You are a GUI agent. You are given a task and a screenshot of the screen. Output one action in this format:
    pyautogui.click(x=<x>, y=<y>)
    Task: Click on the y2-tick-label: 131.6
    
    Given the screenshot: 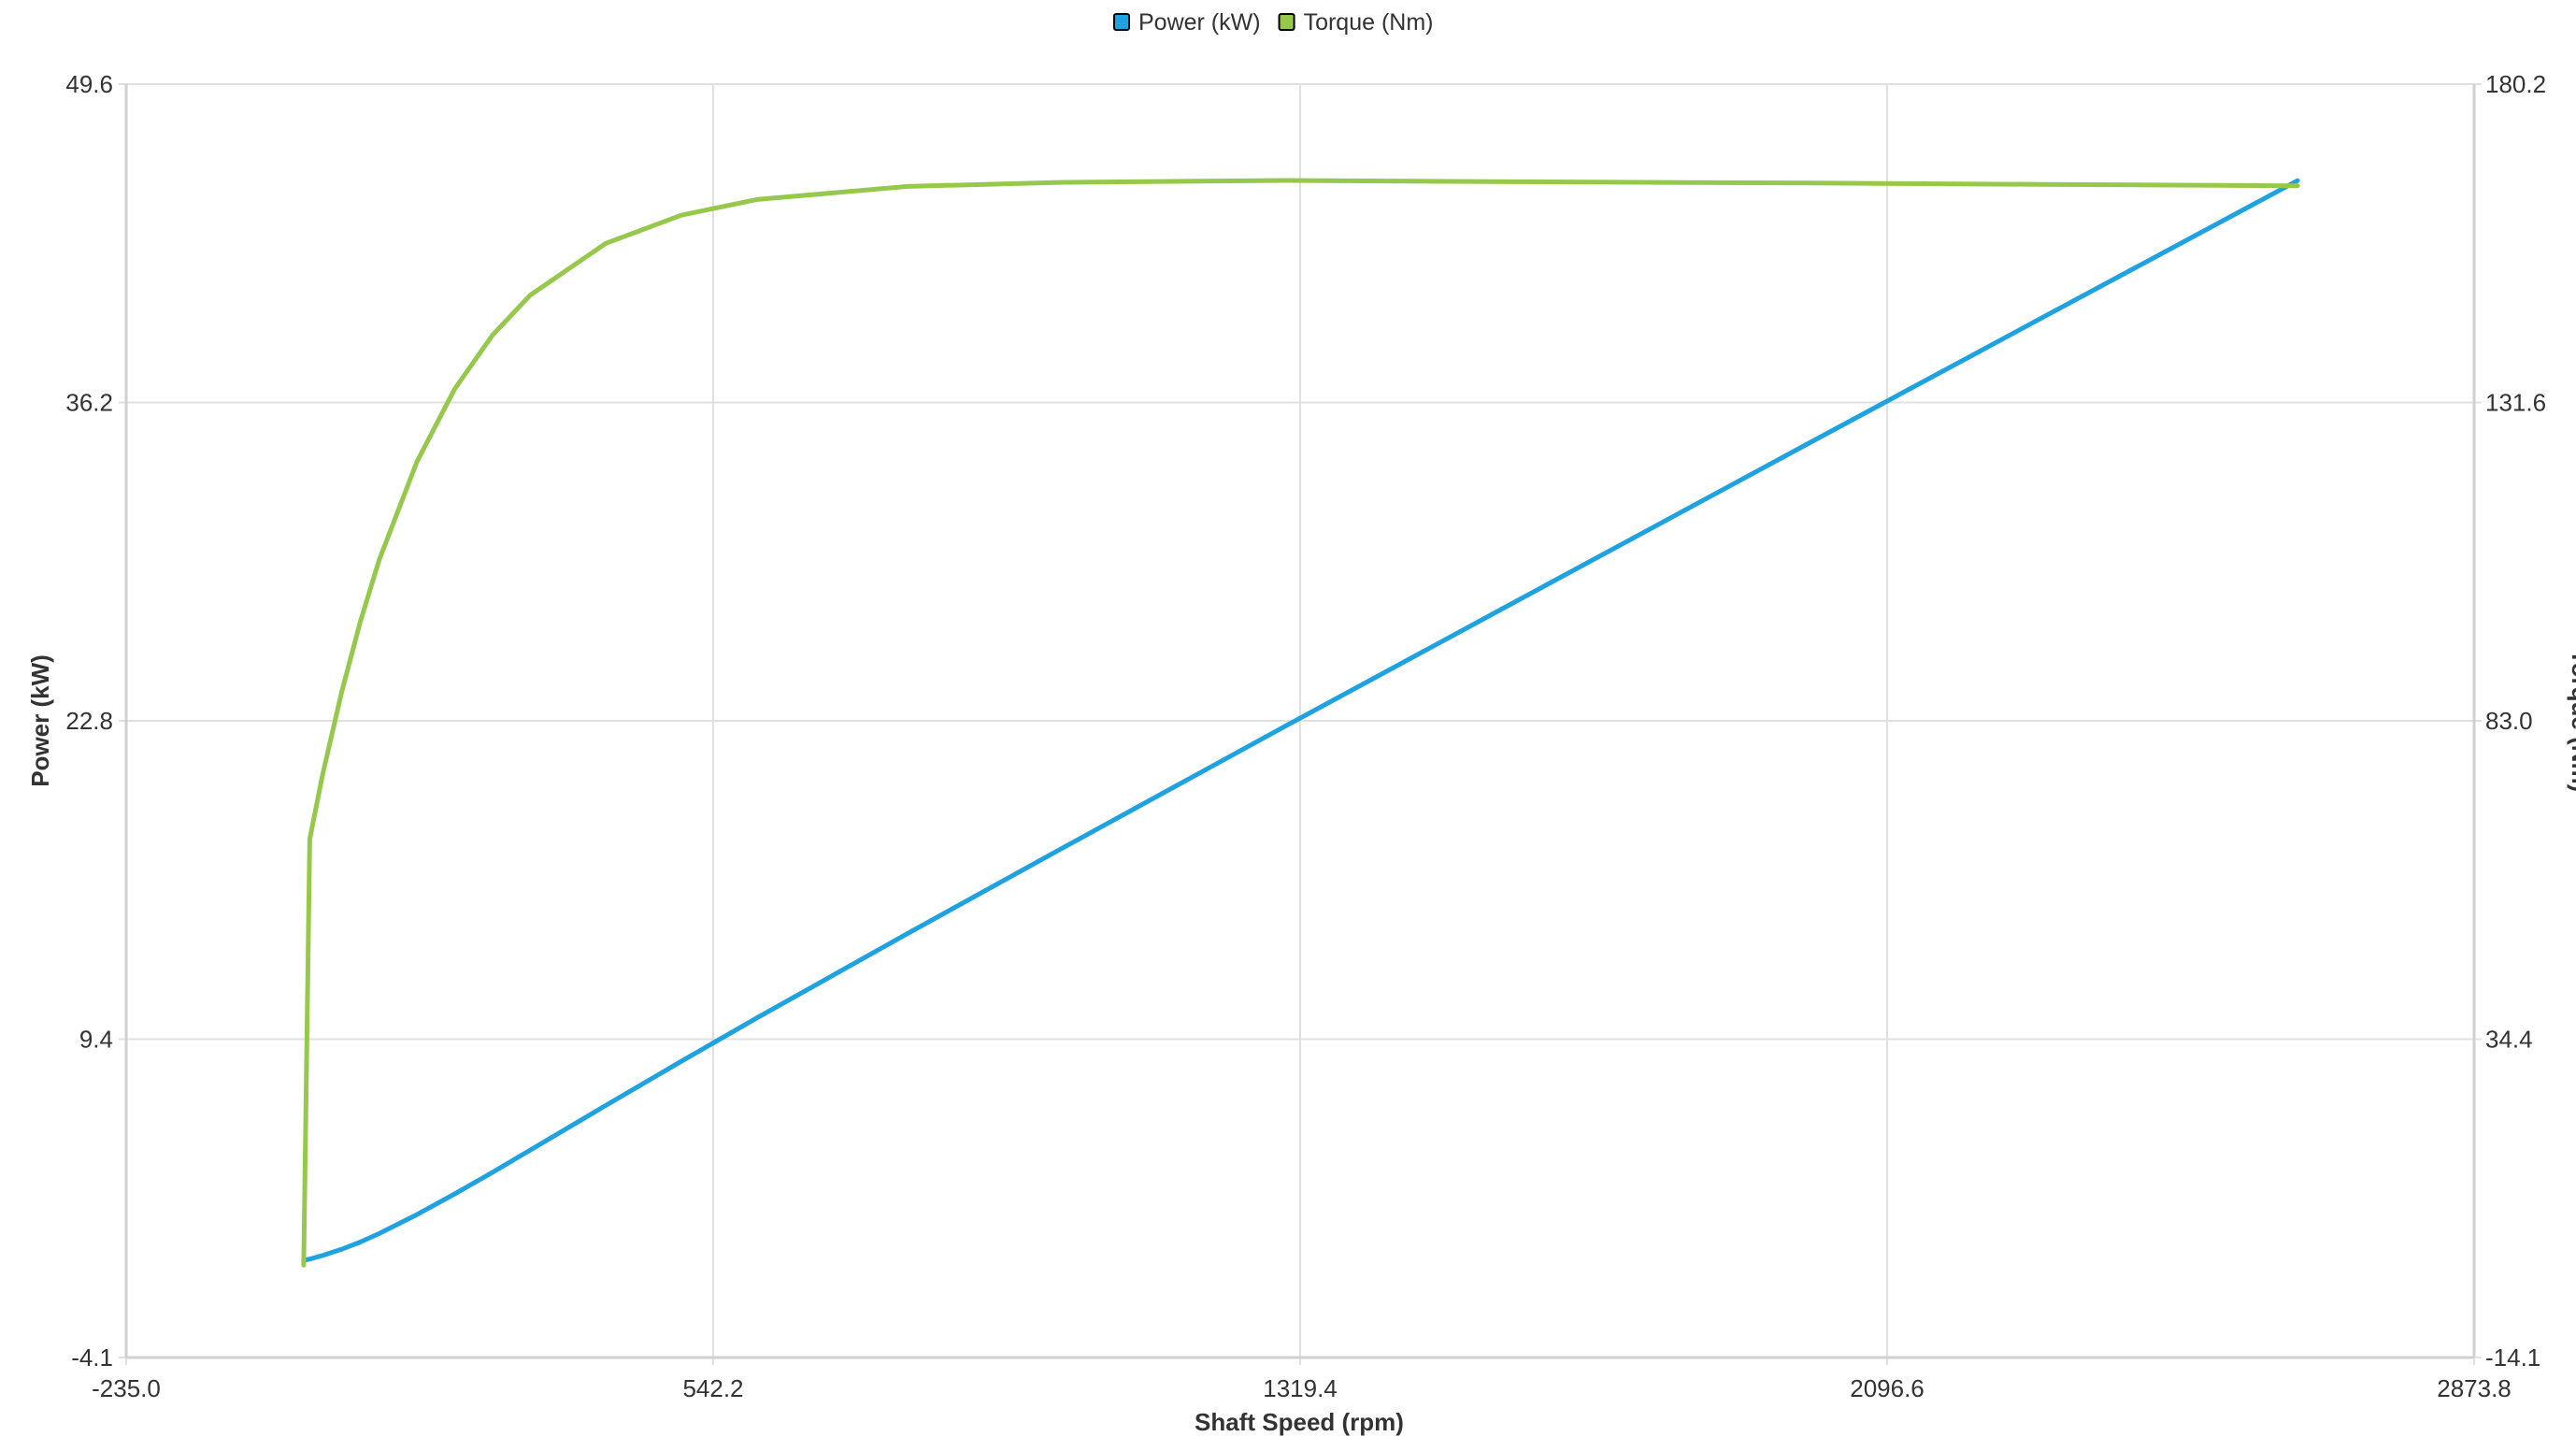 What is the action you would take?
    pyautogui.click(x=2515, y=403)
    